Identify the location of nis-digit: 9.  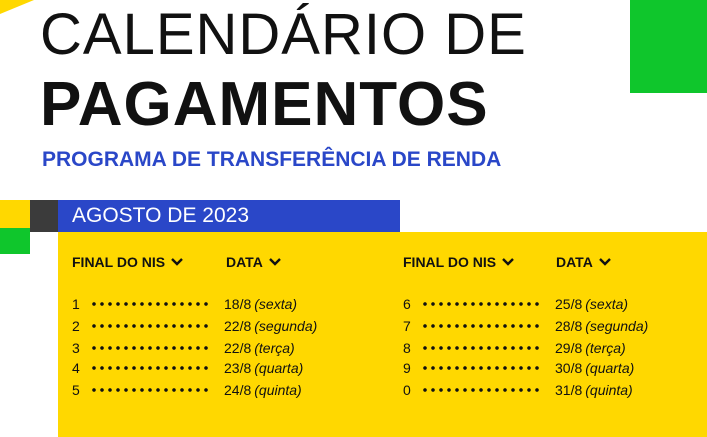
(407, 368).